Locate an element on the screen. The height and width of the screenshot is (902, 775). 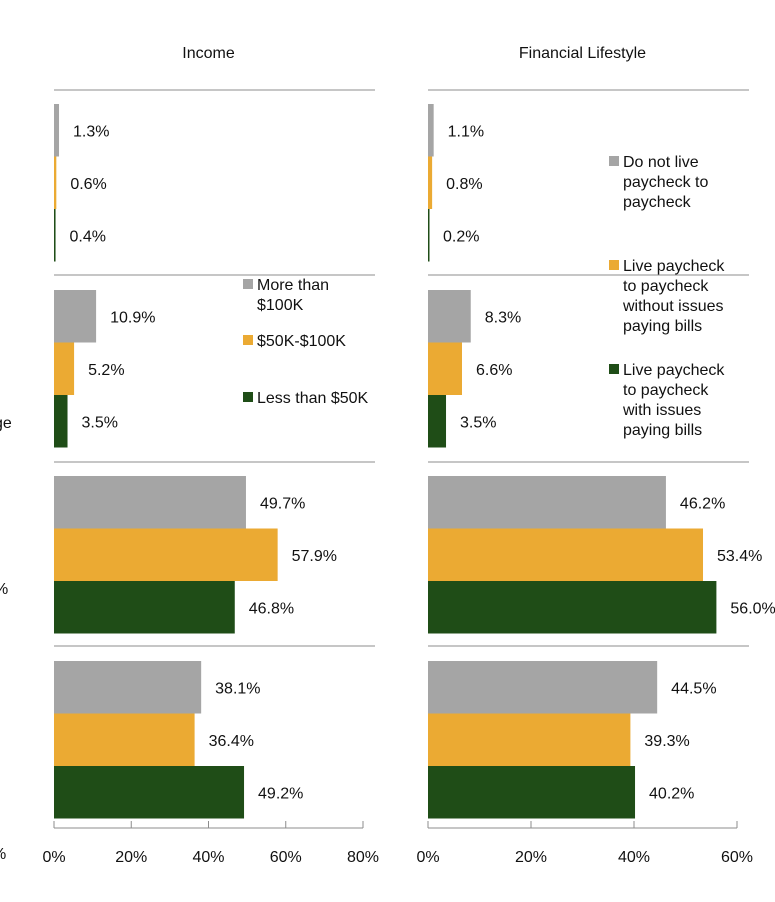
data-label: 49.2% is located at coordinates (280, 793).